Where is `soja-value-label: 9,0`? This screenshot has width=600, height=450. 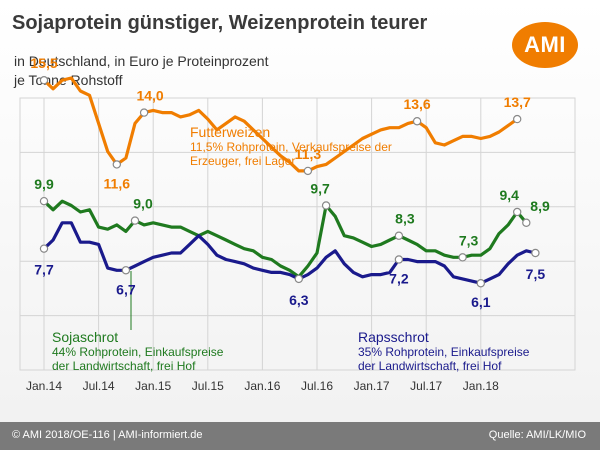 soja-value-label: 9,0 is located at coordinates (143, 204).